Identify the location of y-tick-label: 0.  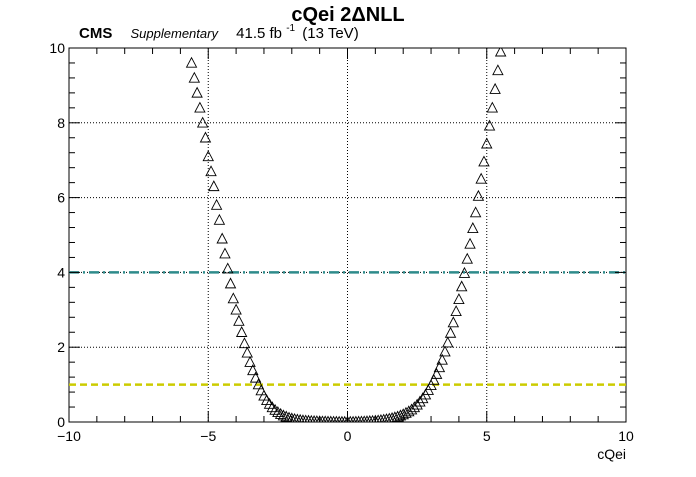
(61, 422).